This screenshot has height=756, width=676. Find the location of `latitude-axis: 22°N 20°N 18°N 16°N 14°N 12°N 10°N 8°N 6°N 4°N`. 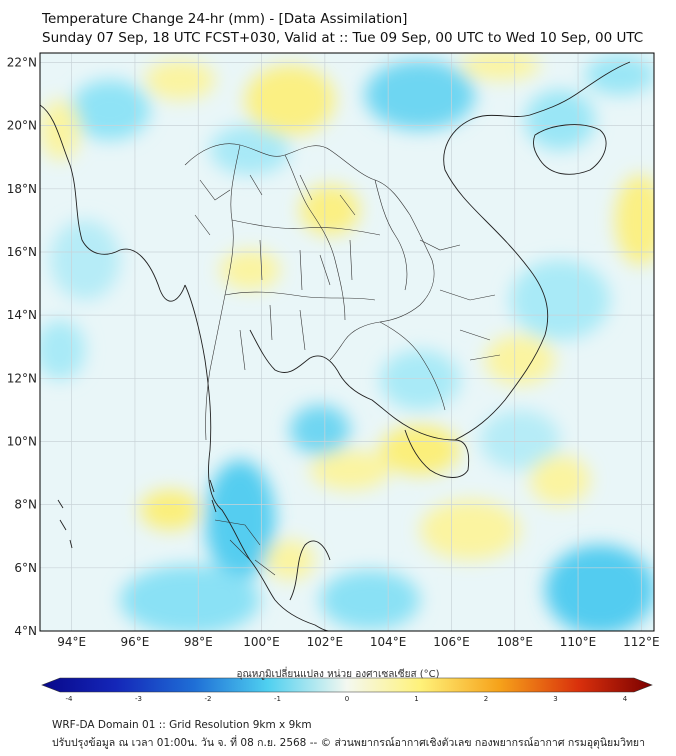

latitude-axis: 22°N 20°N 18°N 16°N 14°N 12°N 10°N 8°N 6°N 4°N is located at coordinates (22, 346).